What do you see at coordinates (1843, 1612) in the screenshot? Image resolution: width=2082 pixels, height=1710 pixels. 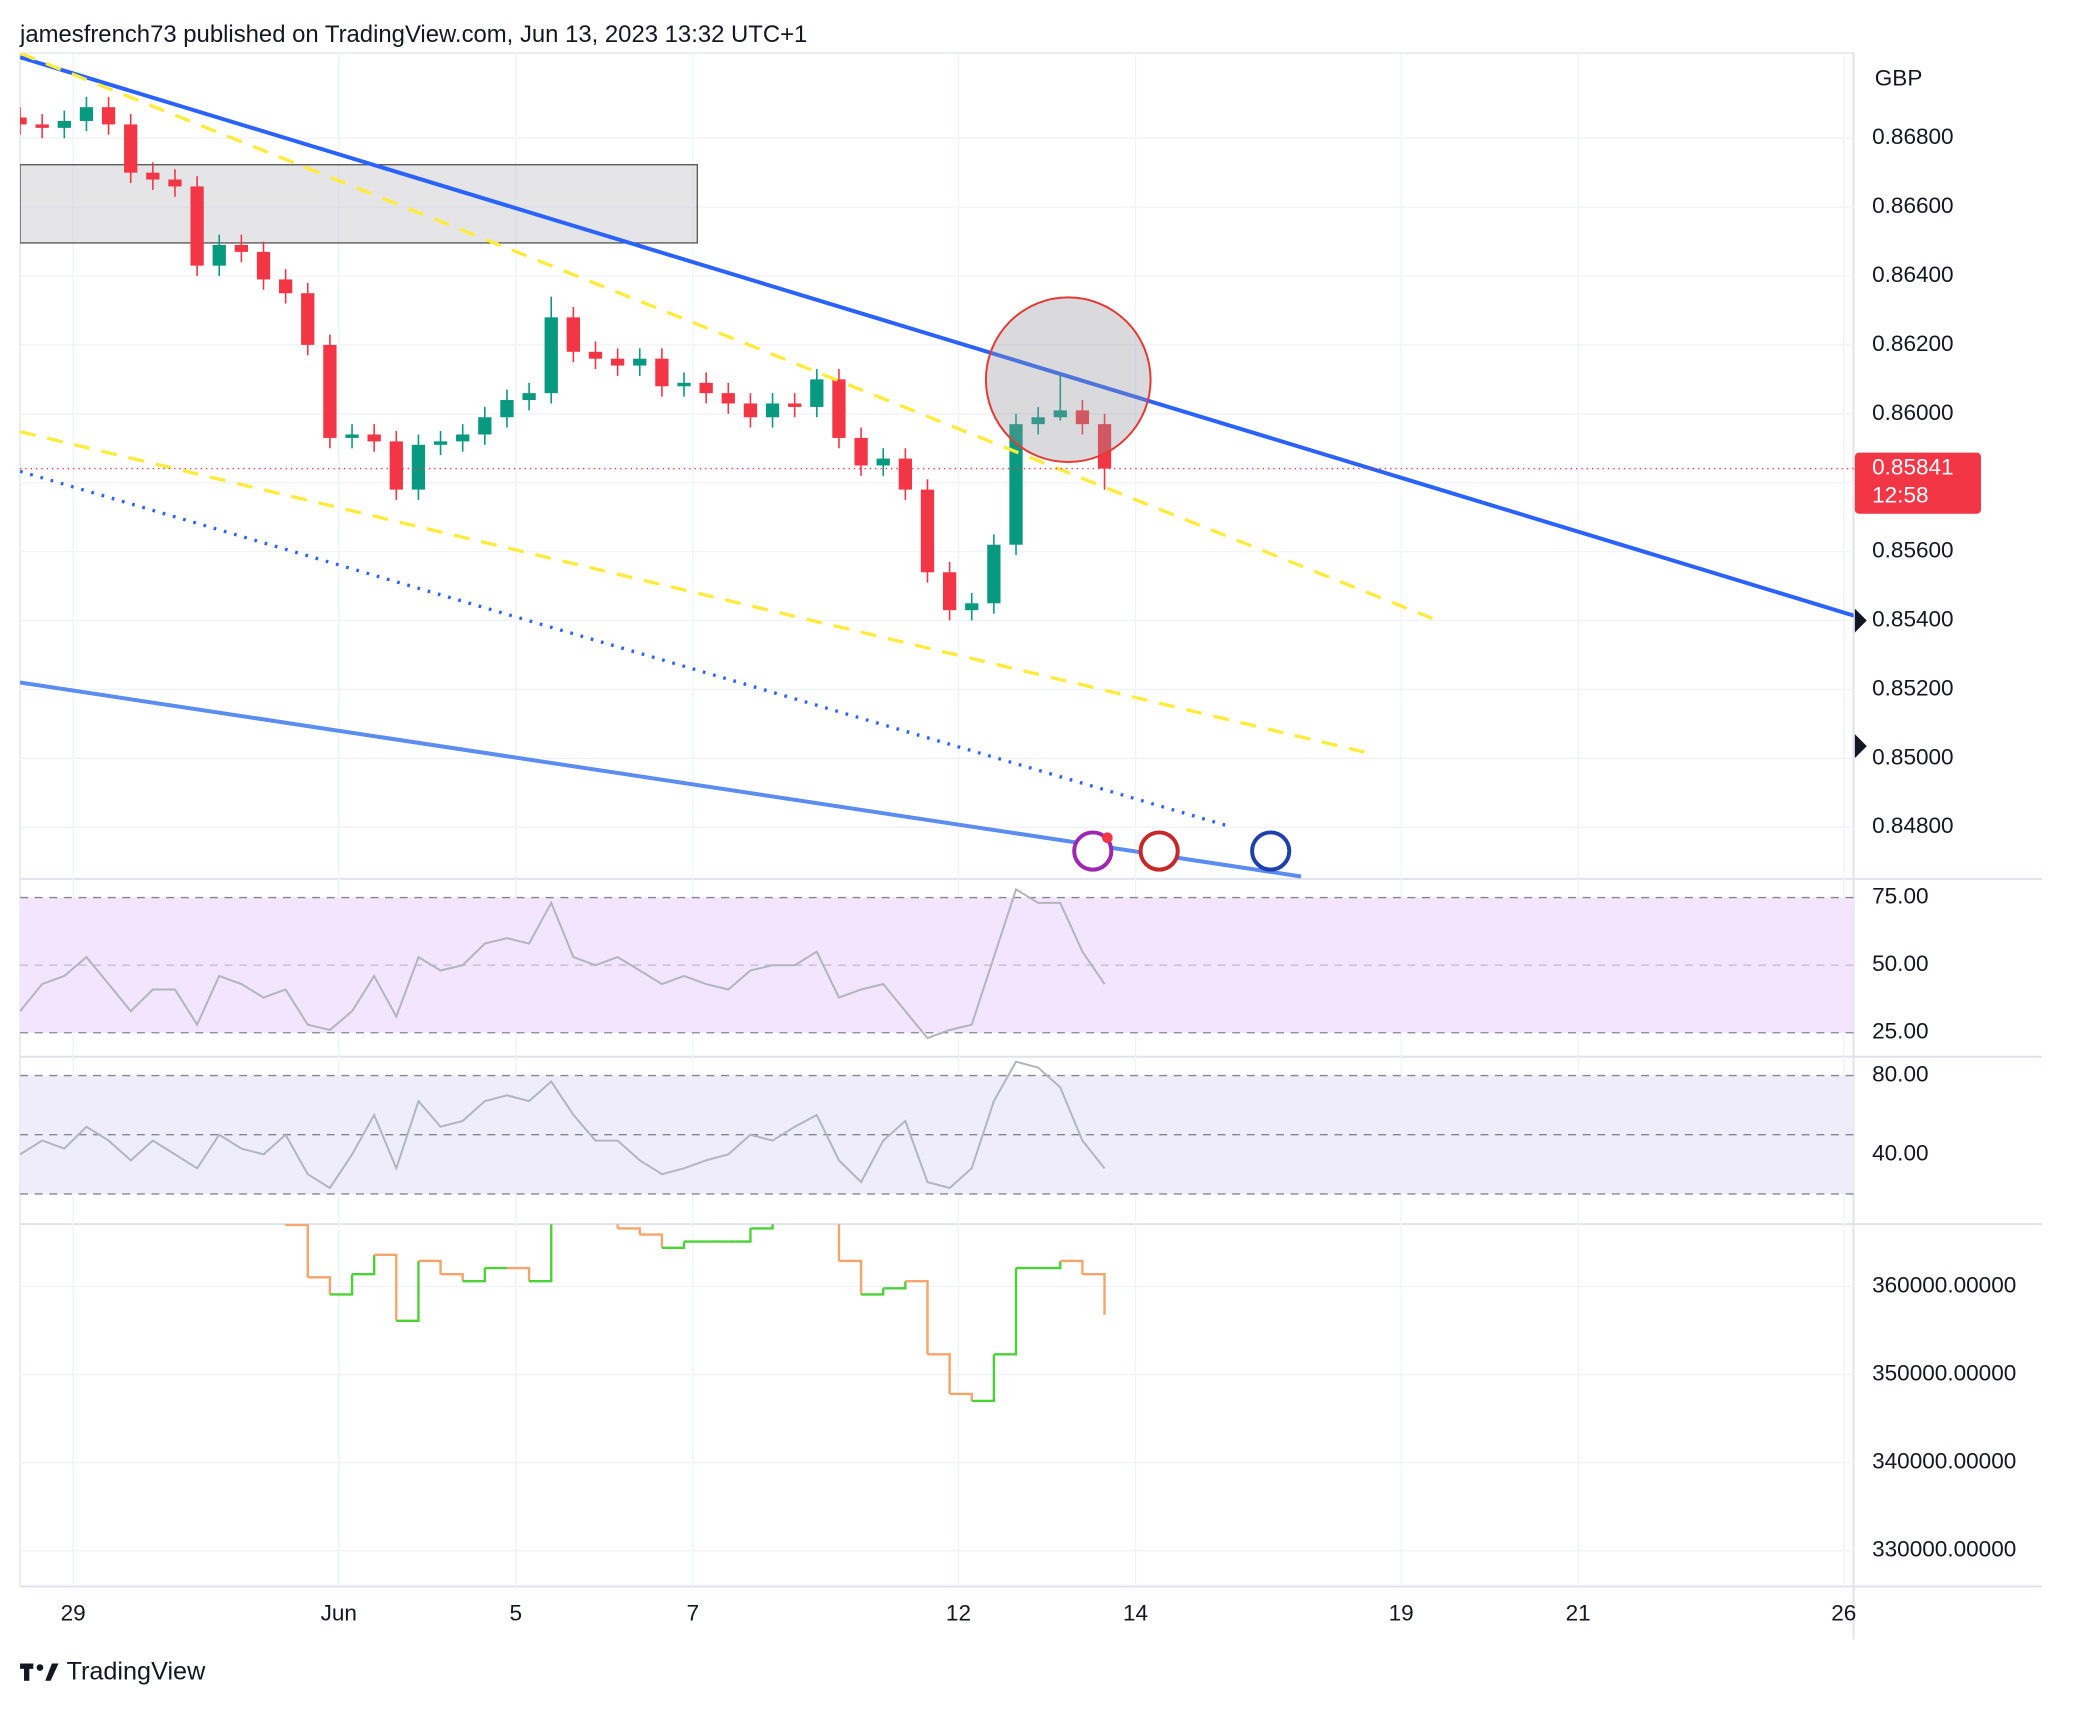 I see `x-tick-label: 26` at bounding box center [1843, 1612].